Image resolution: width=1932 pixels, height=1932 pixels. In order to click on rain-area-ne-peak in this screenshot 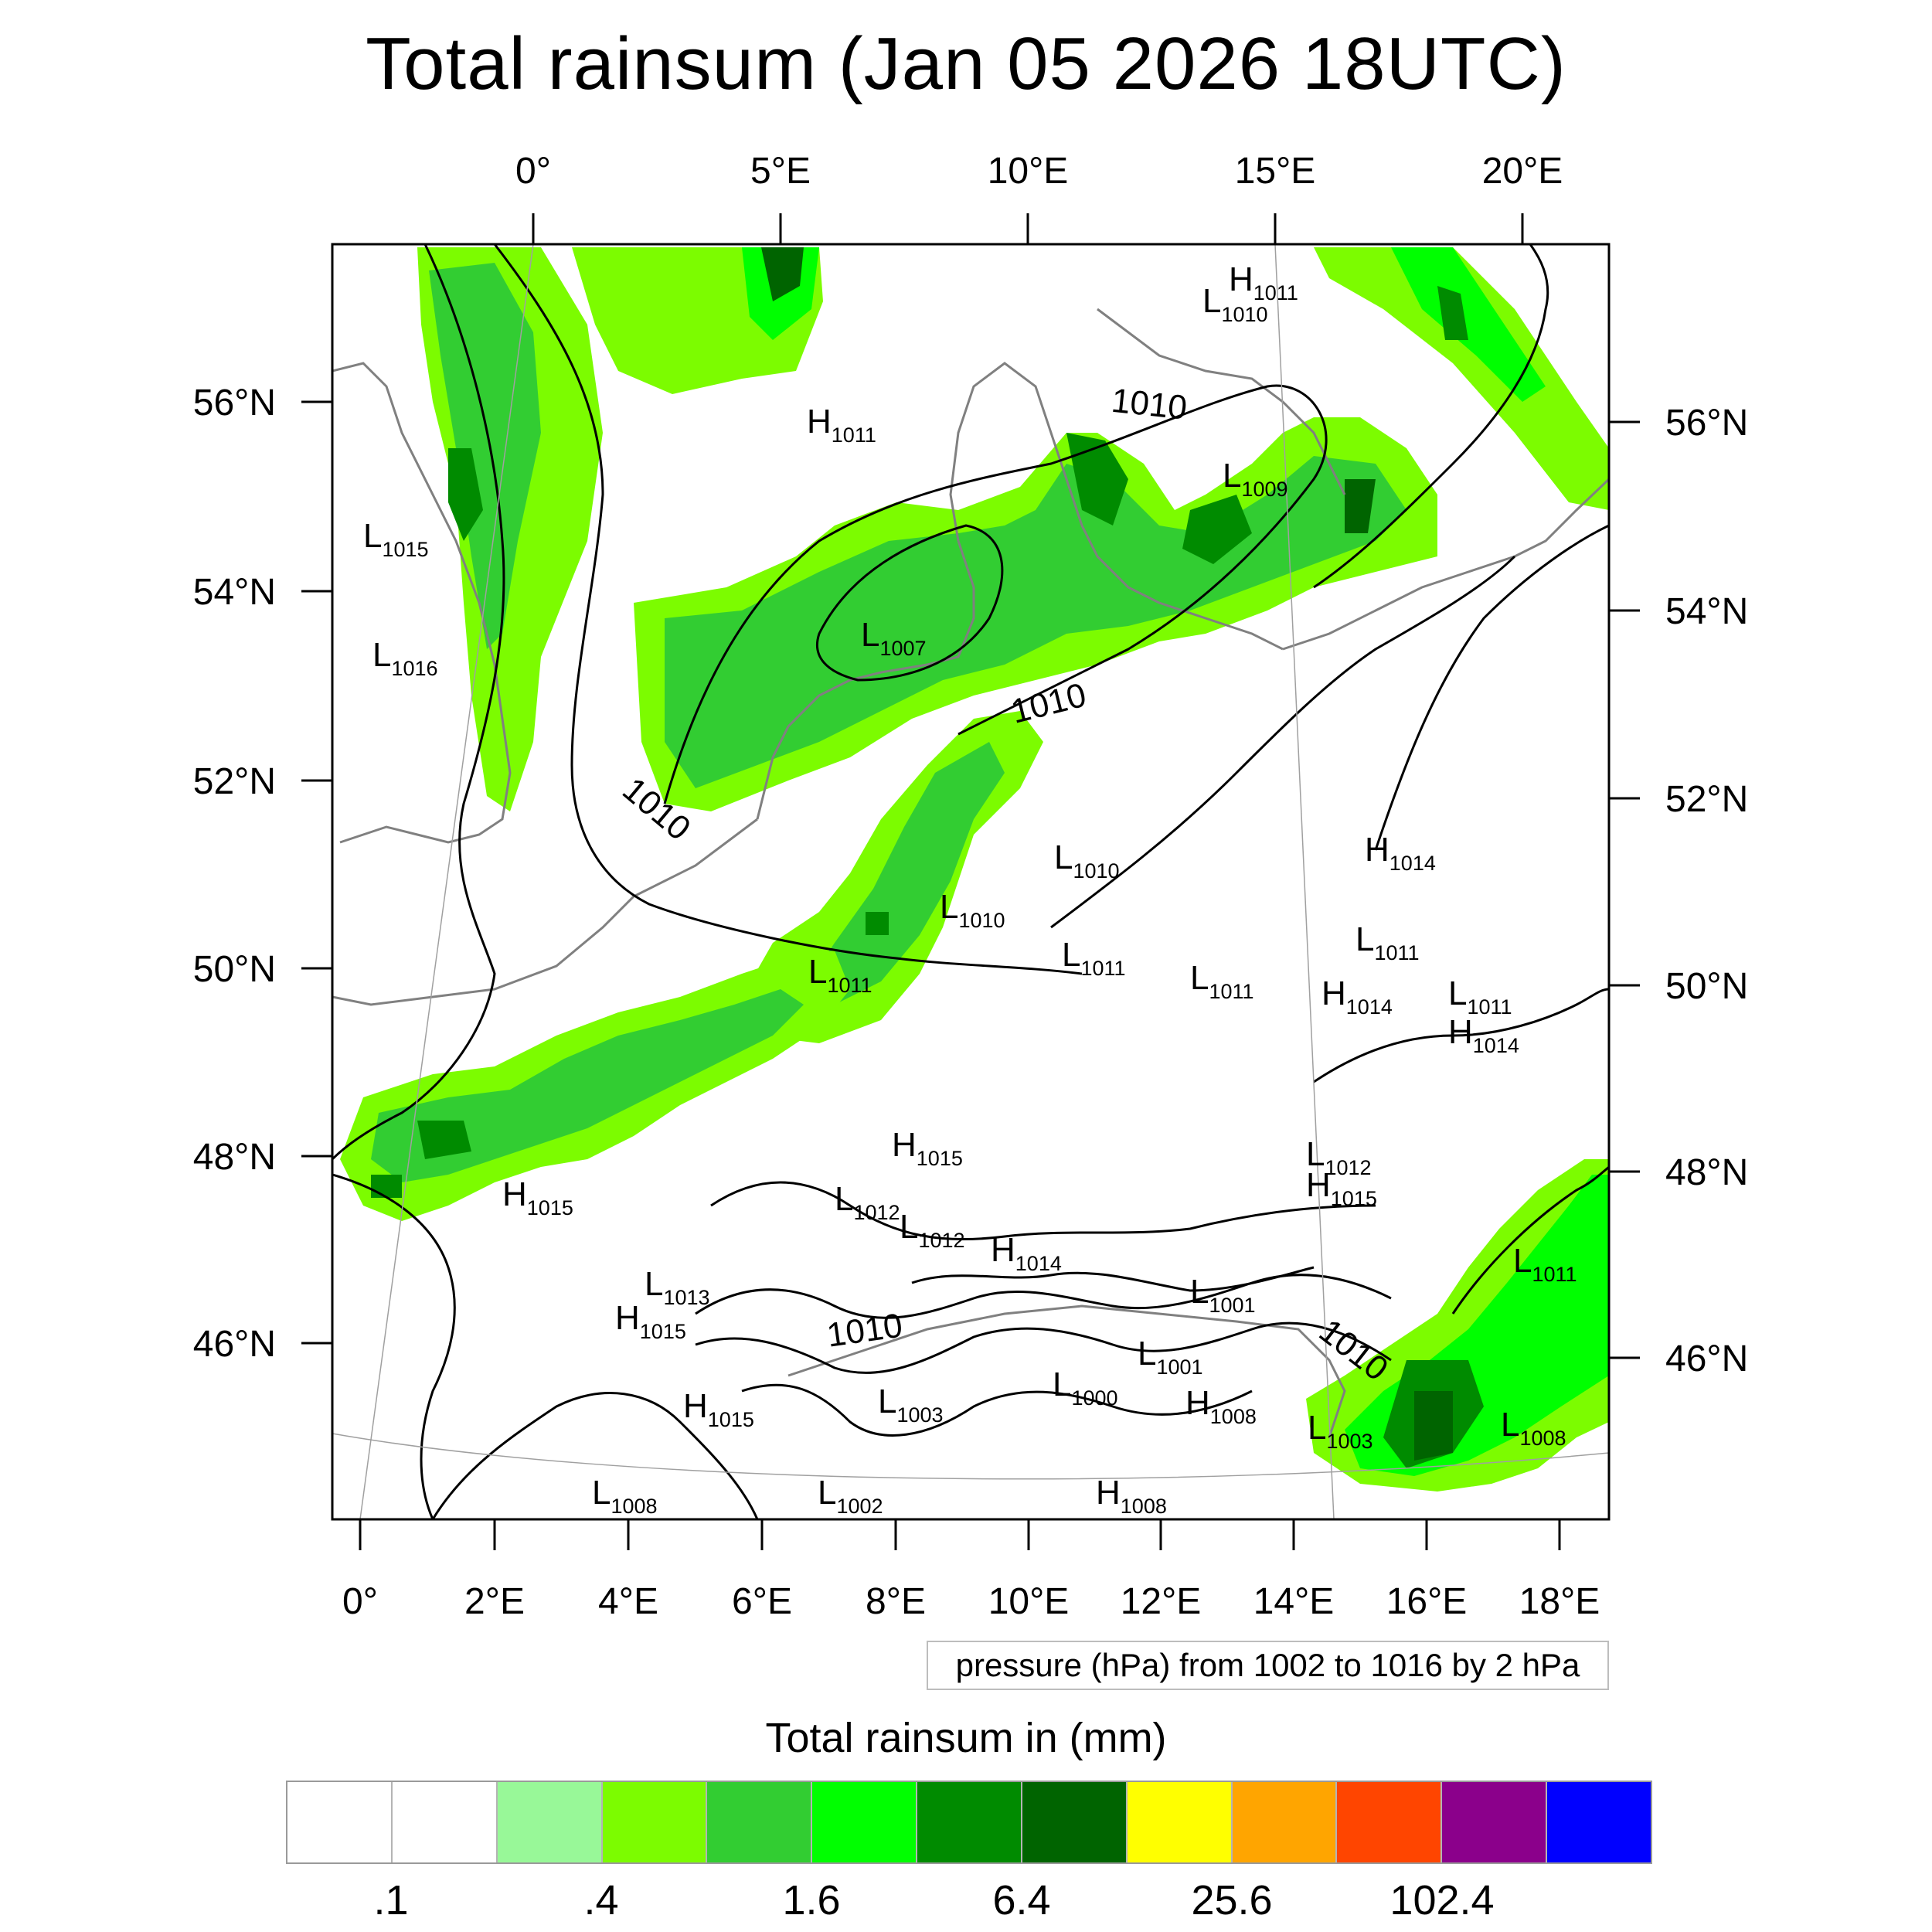, I will do `click(1453, 313)`.